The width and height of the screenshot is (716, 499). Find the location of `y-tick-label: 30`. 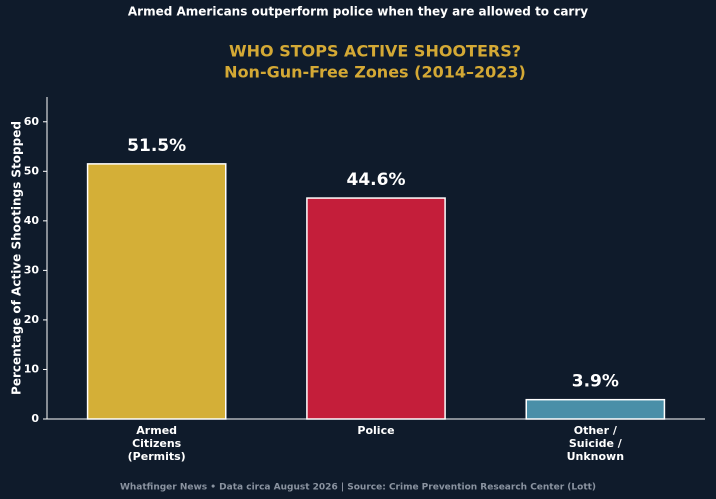

y-tick-label: 30 is located at coordinates (32, 269).